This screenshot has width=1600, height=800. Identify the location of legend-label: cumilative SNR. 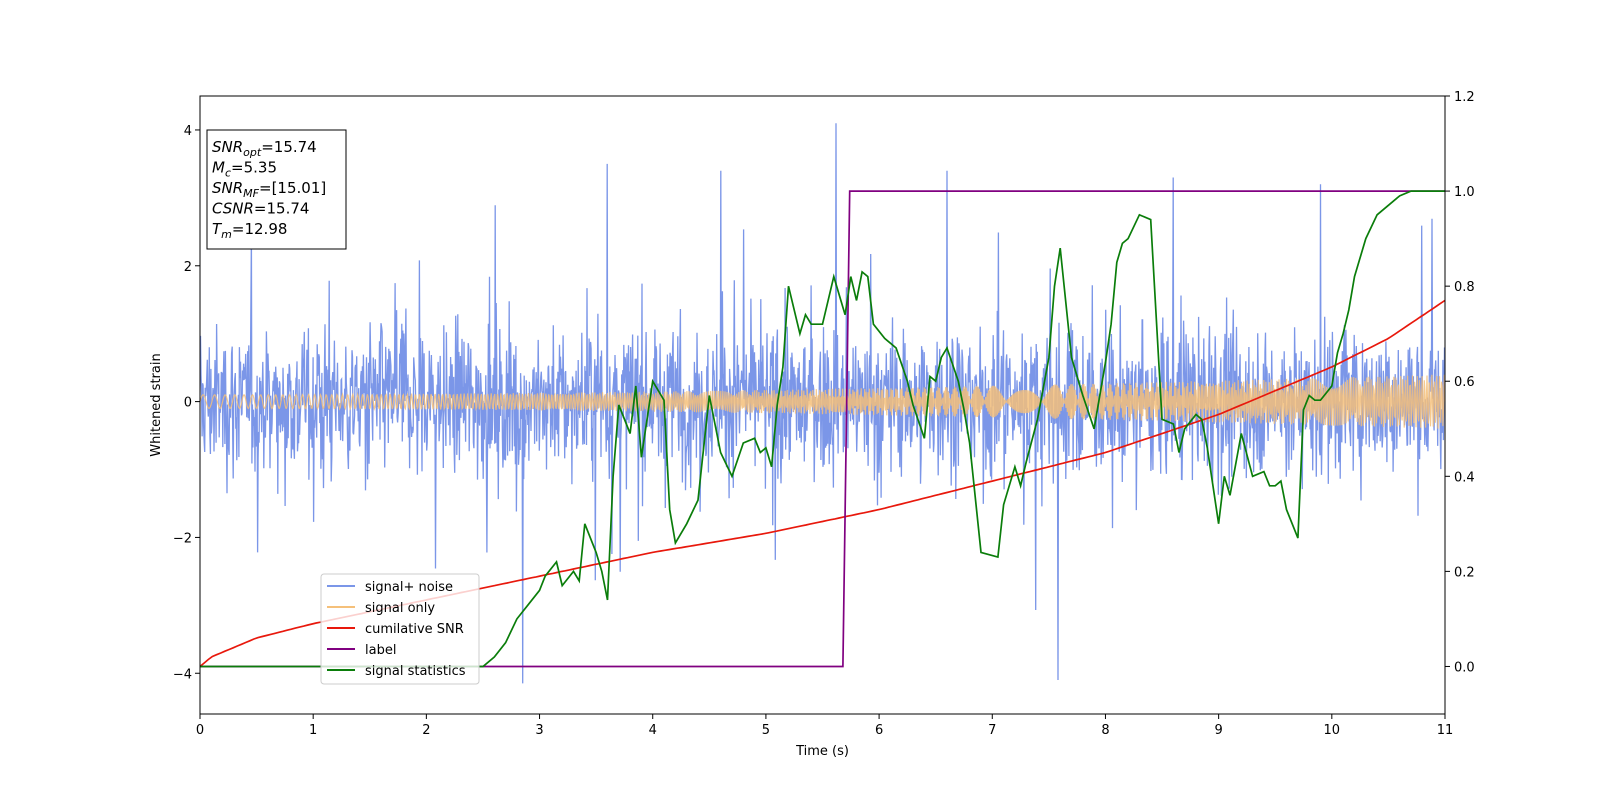
(414, 629).